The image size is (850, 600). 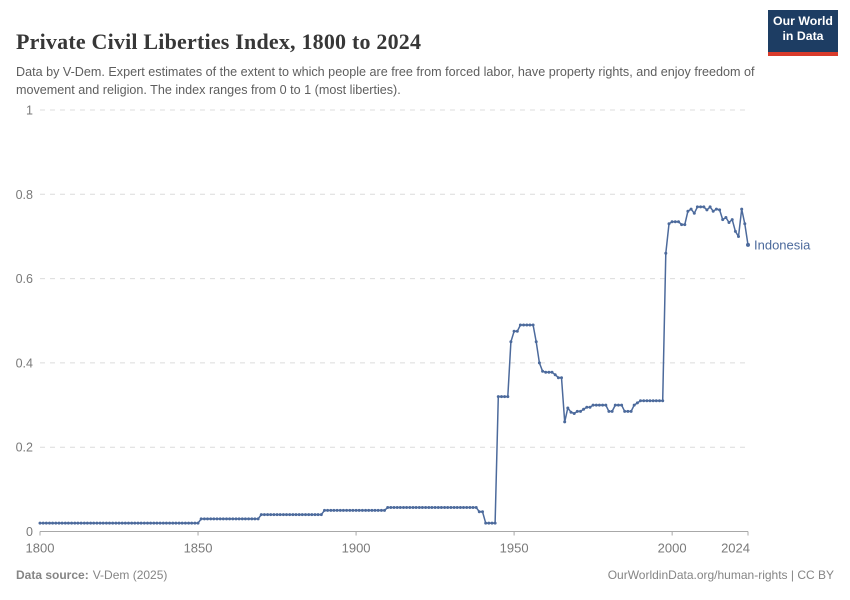 What do you see at coordinates (52, 575) in the screenshot?
I see `data-source-label: Data source:` at bounding box center [52, 575].